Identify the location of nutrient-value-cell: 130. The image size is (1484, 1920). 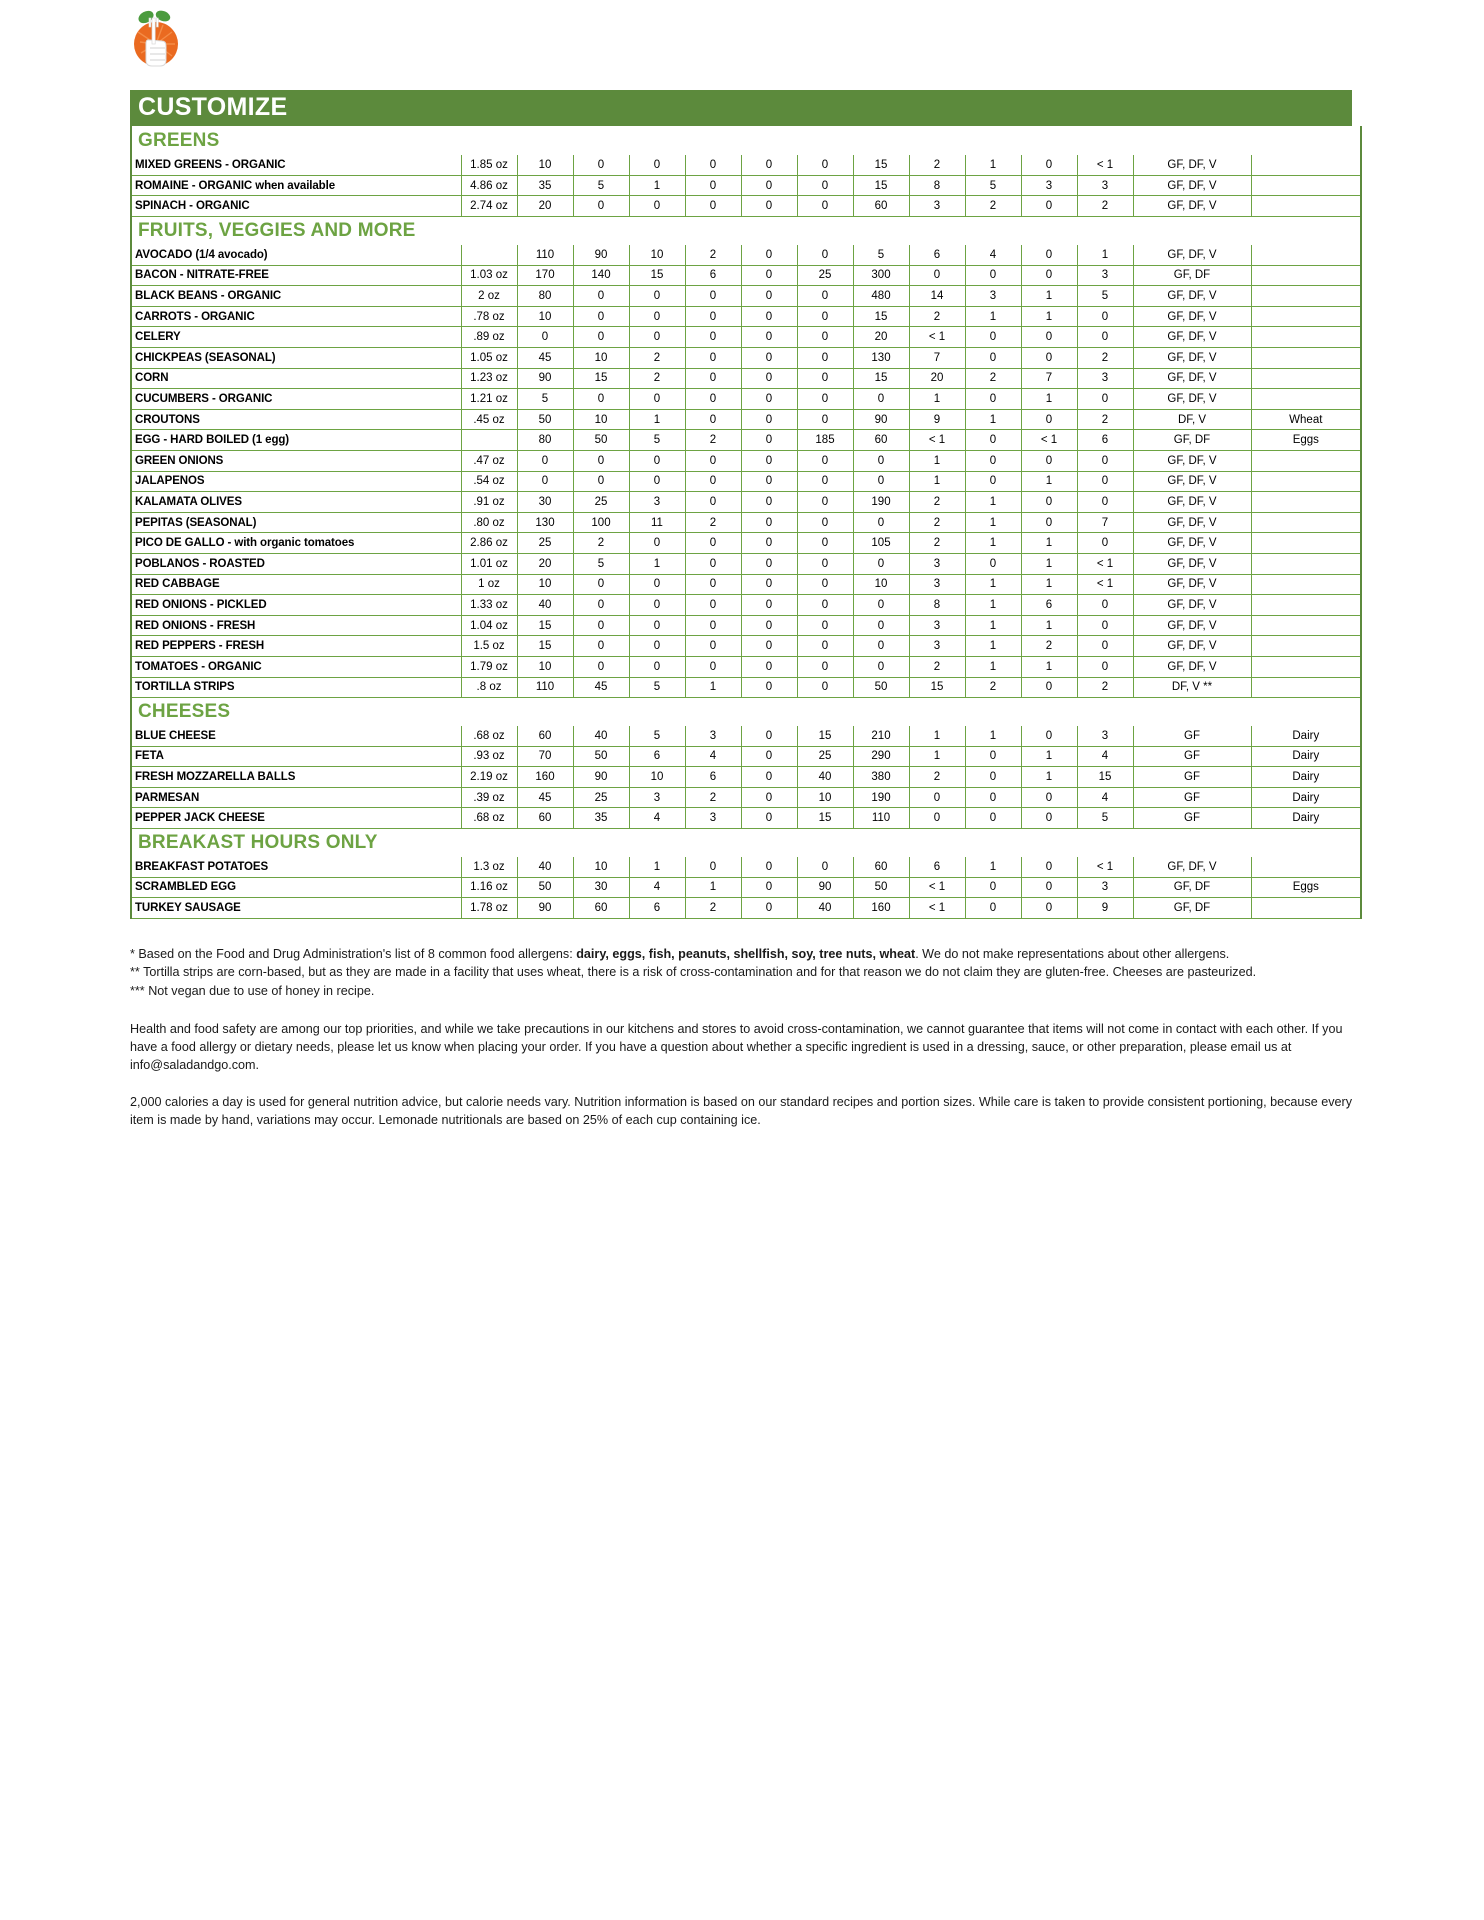
(545, 522).